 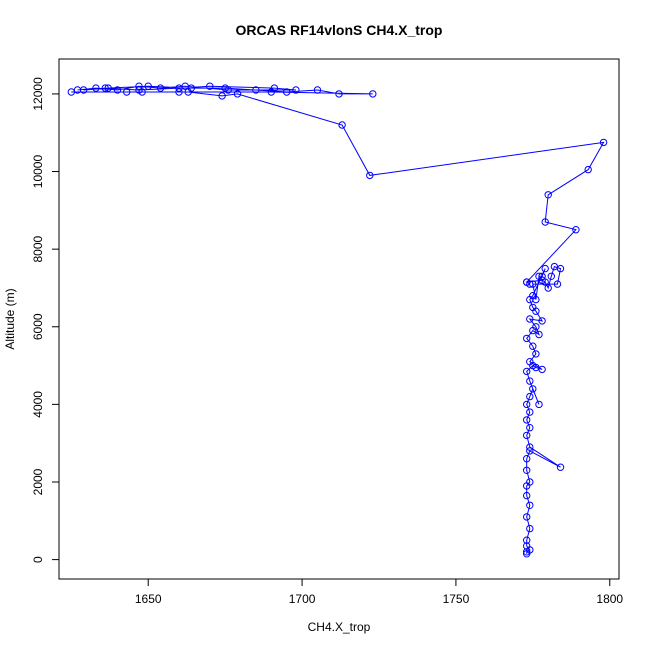 I want to click on x-tick-label: 1800, so click(x=609, y=599).